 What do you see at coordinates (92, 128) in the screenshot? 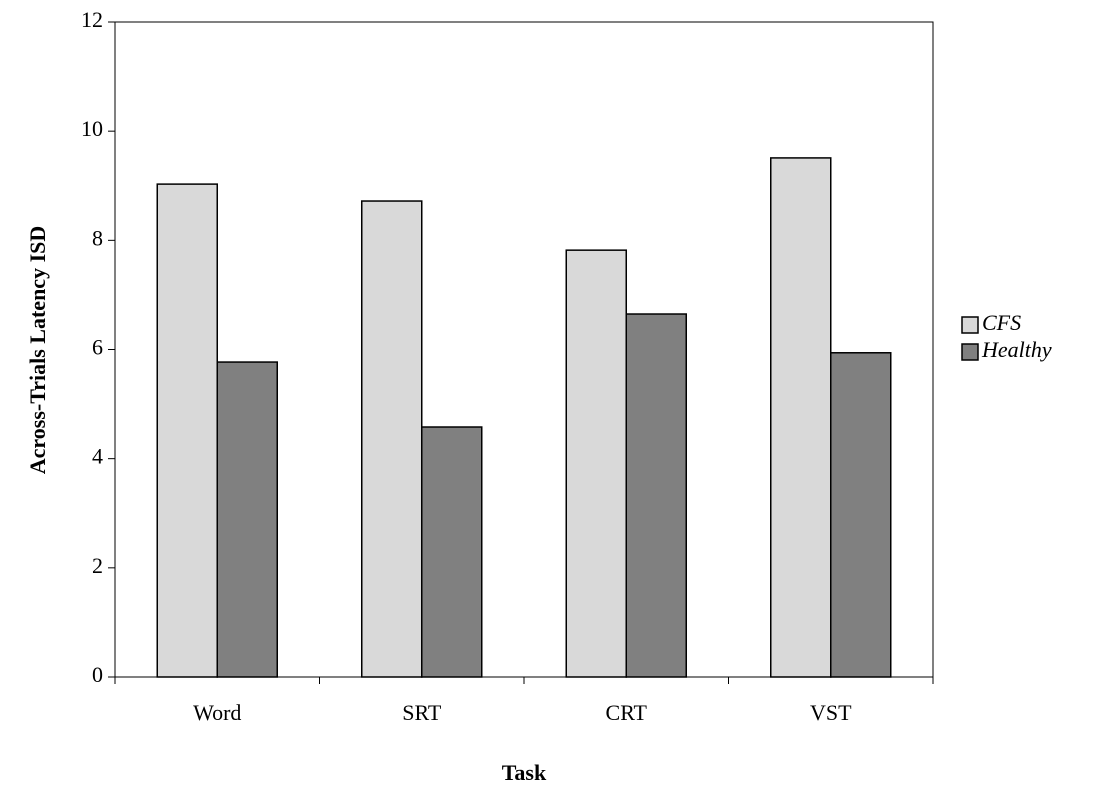
I see `y-tick-label: 10` at bounding box center [92, 128].